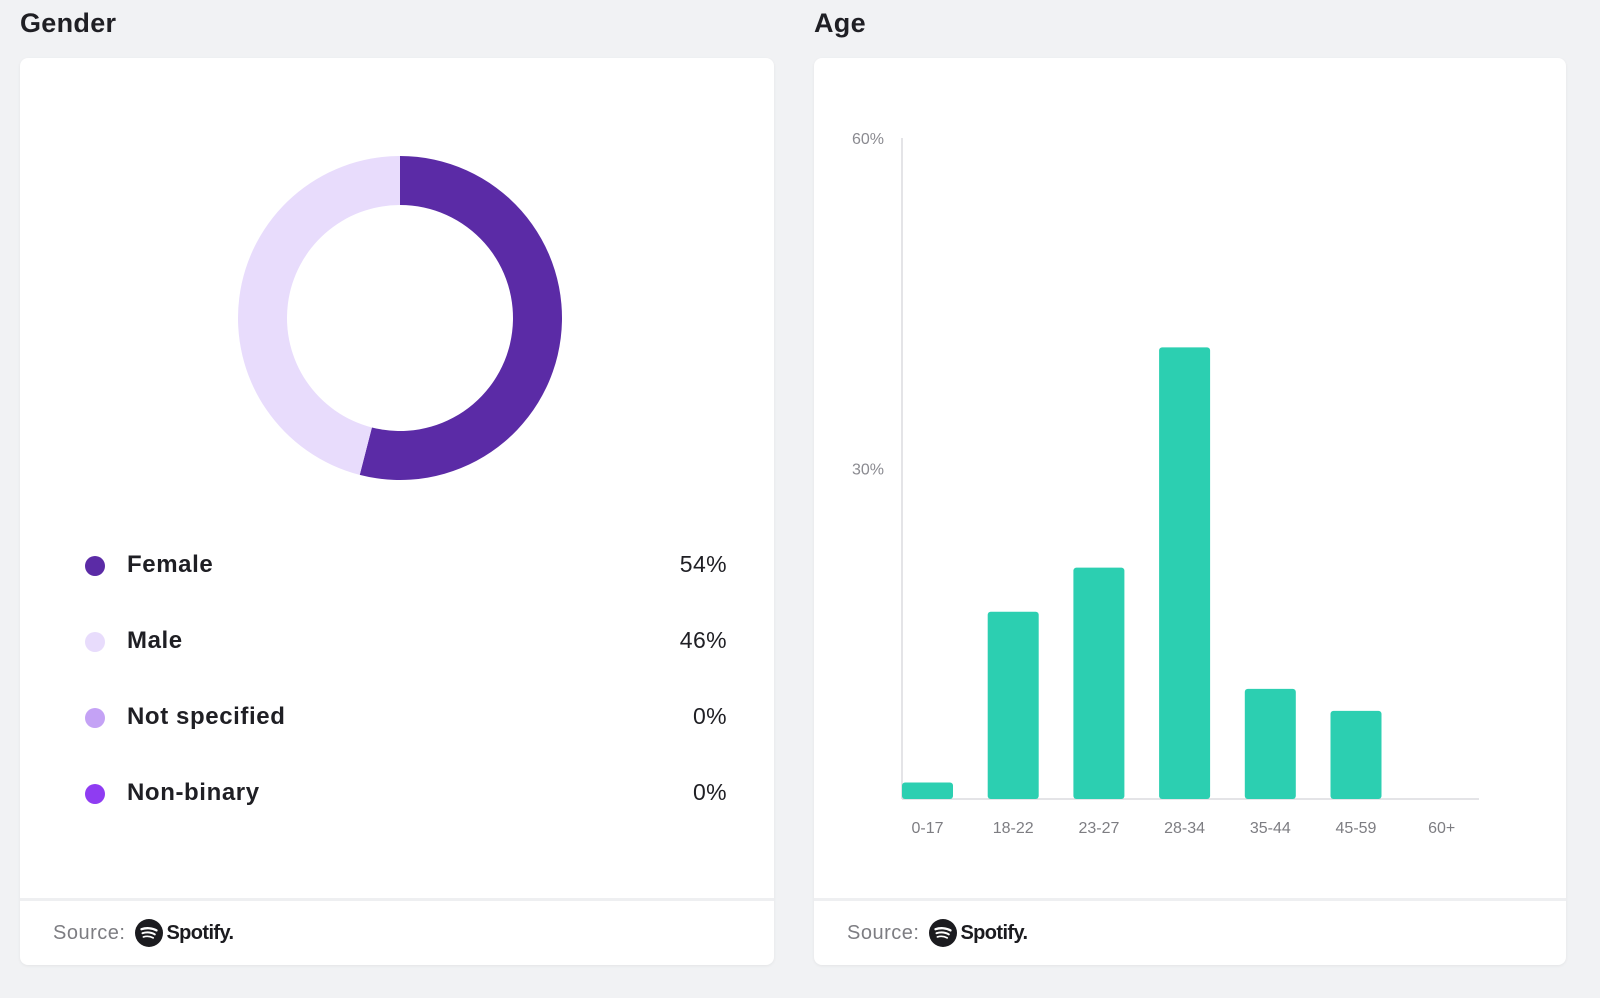 This screenshot has height=998, width=1600. Describe the element at coordinates (406, 574) in the screenshot. I see `legend-item-female: Female 54%` at that location.